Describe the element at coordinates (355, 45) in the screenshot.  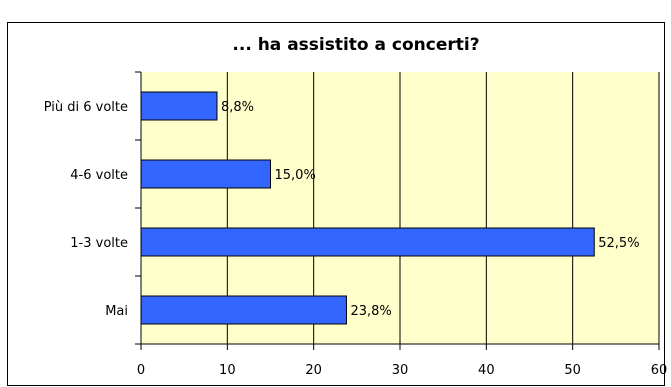
I see `chart-title: ... ha assistito a concerti?` at that location.